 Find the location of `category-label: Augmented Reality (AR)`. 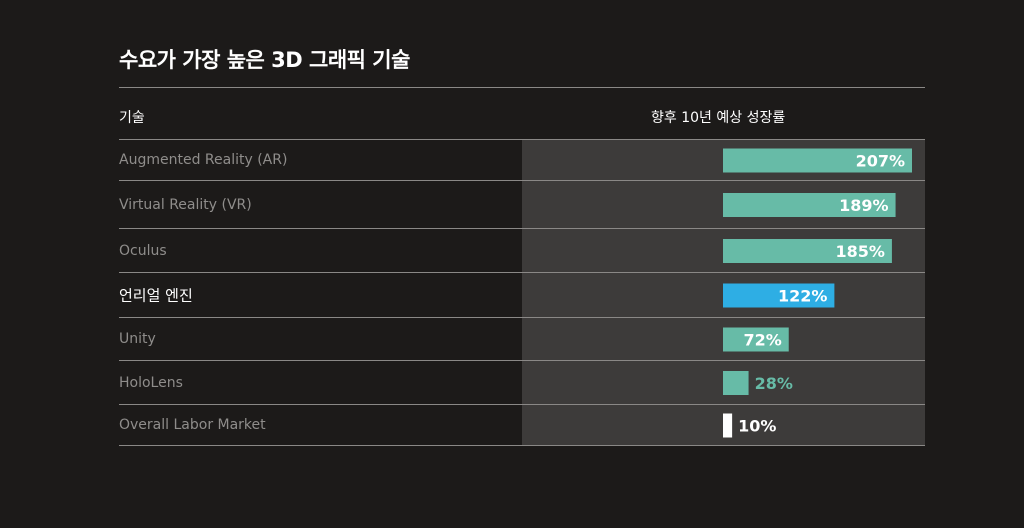

category-label: Augmented Reality (AR) is located at coordinates (203, 160).